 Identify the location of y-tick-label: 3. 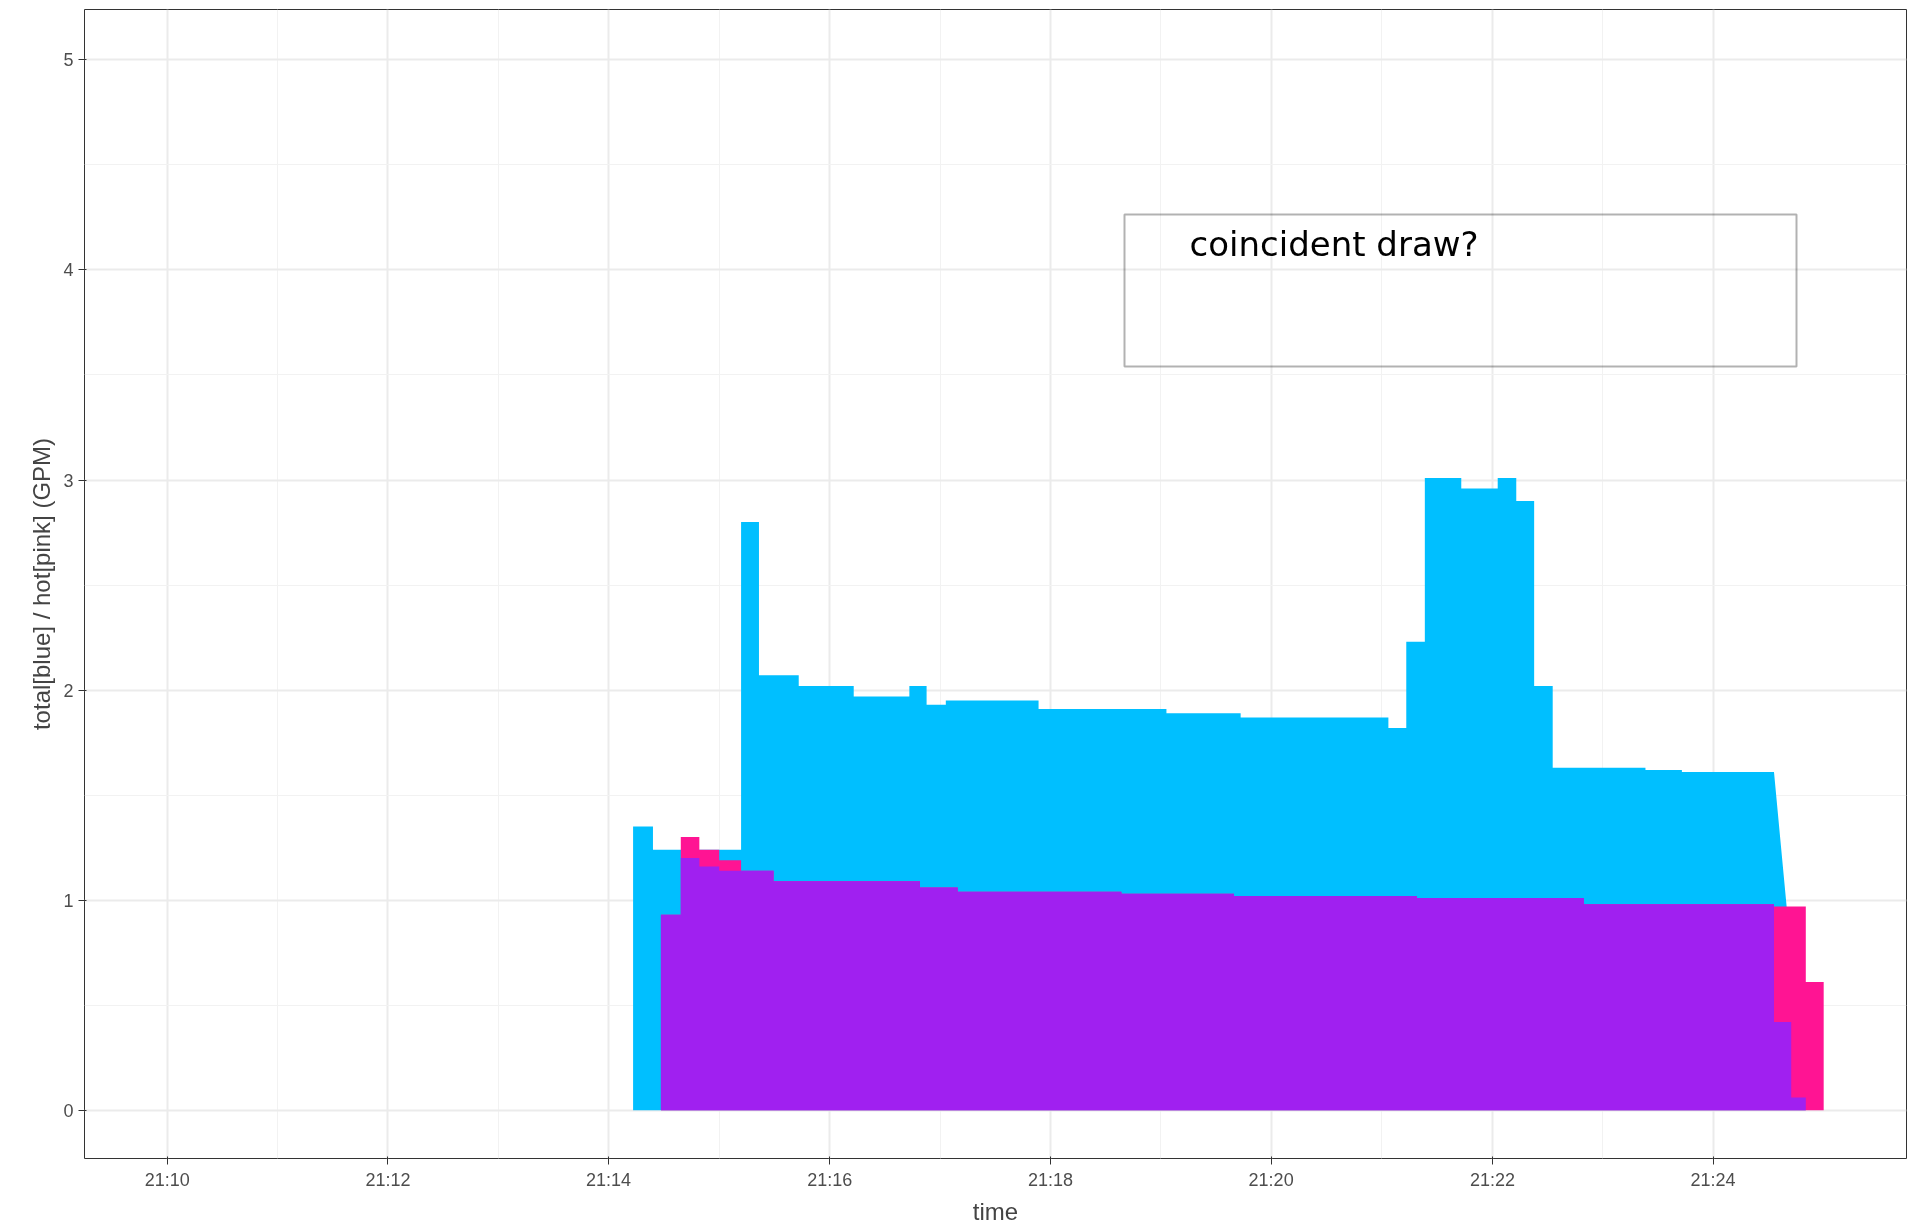
(68, 480).